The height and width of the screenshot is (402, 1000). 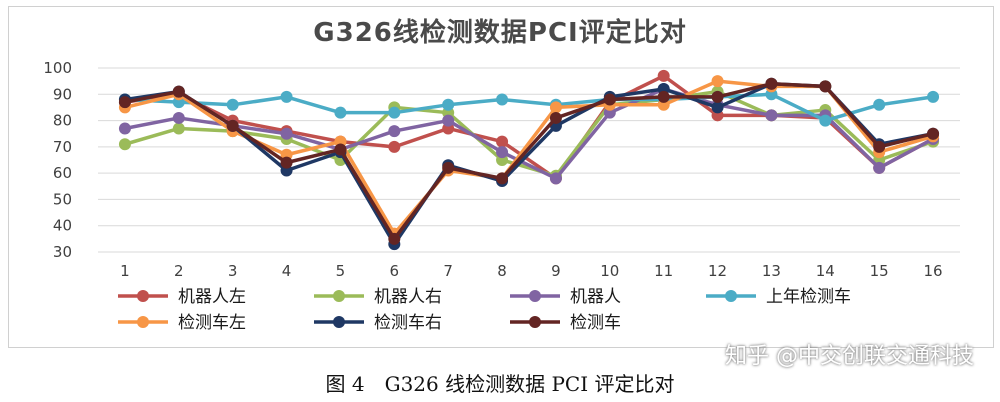 I want to click on y-tick-label: 80, so click(x=62, y=121).